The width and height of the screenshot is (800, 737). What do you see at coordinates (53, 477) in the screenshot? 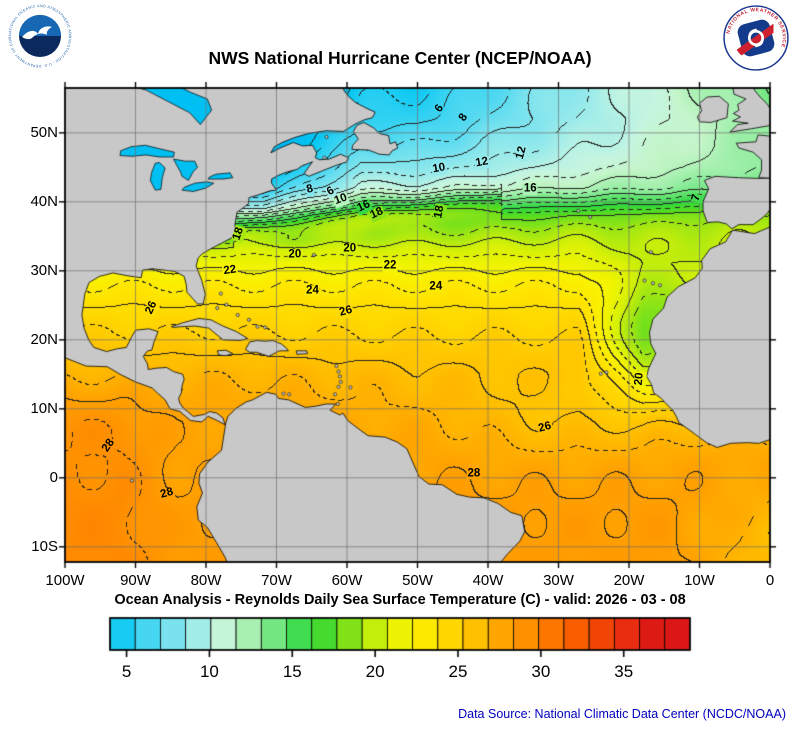
I see `y-tick-label: 0` at bounding box center [53, 477].